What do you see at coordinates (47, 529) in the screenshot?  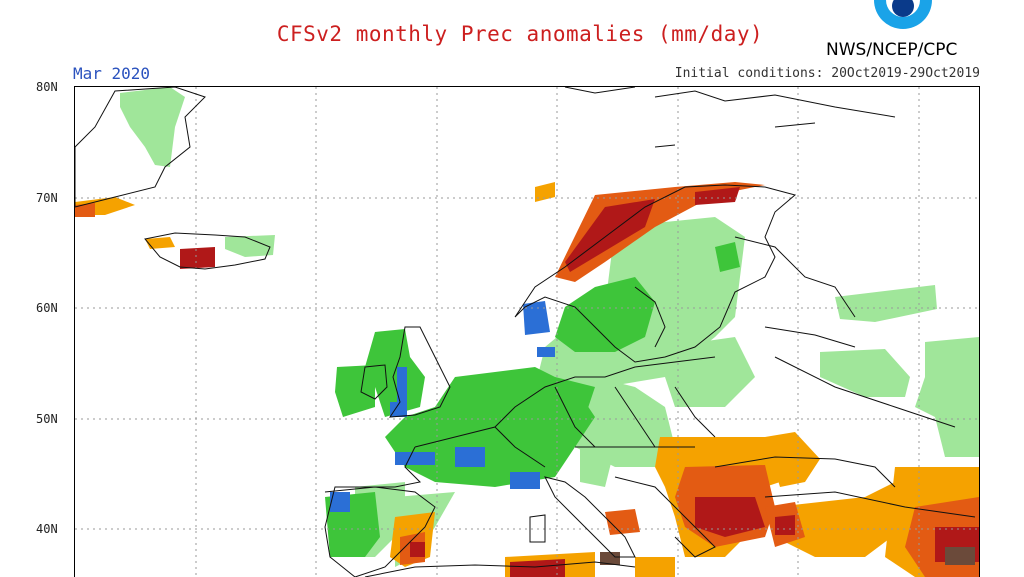 I see `lat-label-40n: 40N` at bounding box center [47, 529].